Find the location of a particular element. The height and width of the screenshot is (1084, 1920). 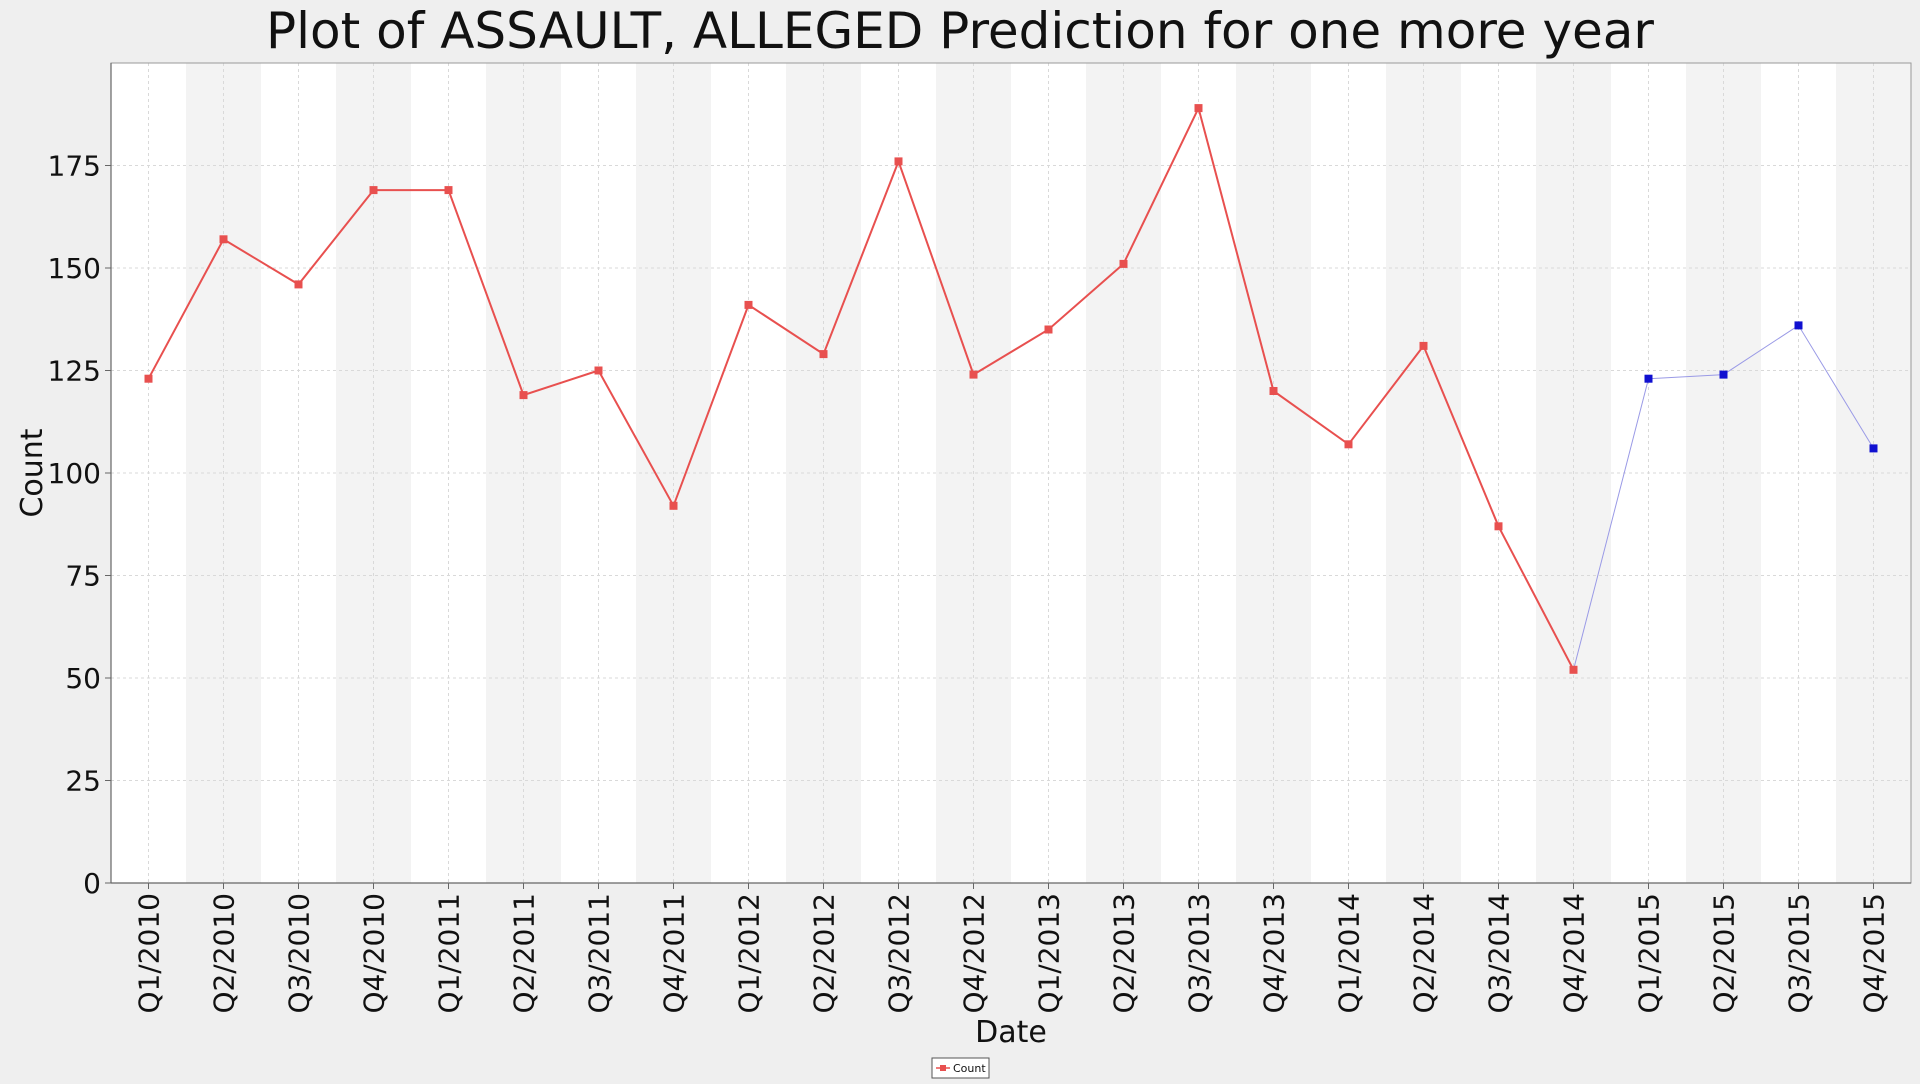

x-tick-label-3: Q4/2010 is located at coordinates (374, 953).